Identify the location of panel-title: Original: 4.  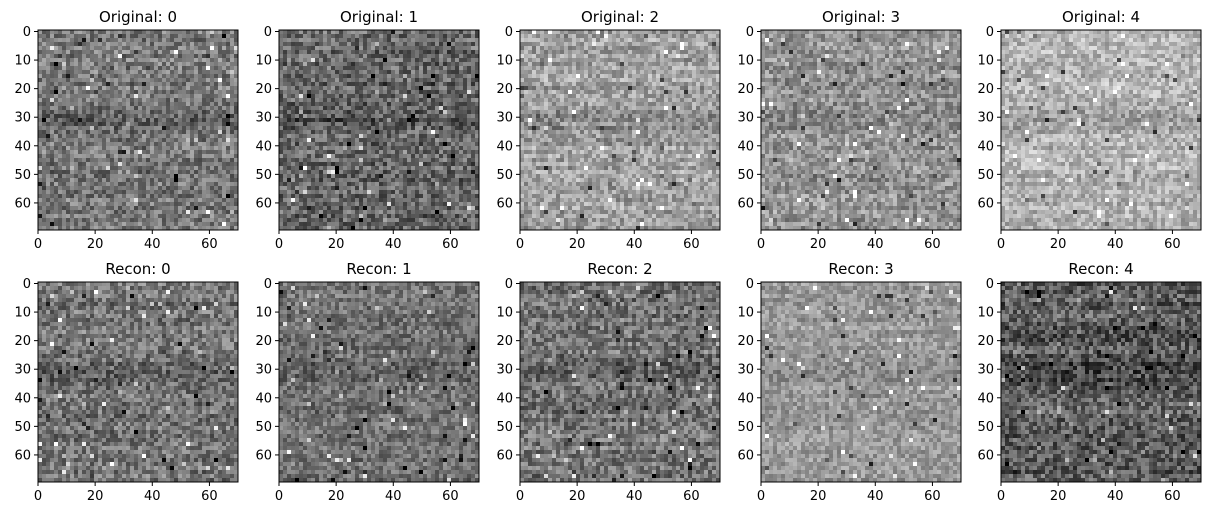
(1101, 17).